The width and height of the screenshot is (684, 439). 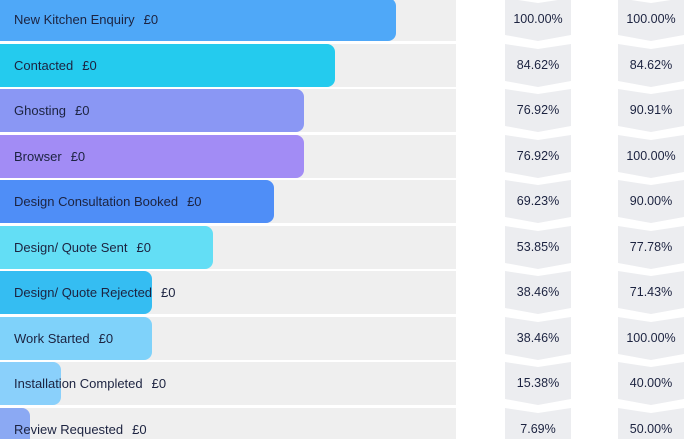 I want to click on overall-conversion-pct: 7.69%, so click(x=538, y=423).